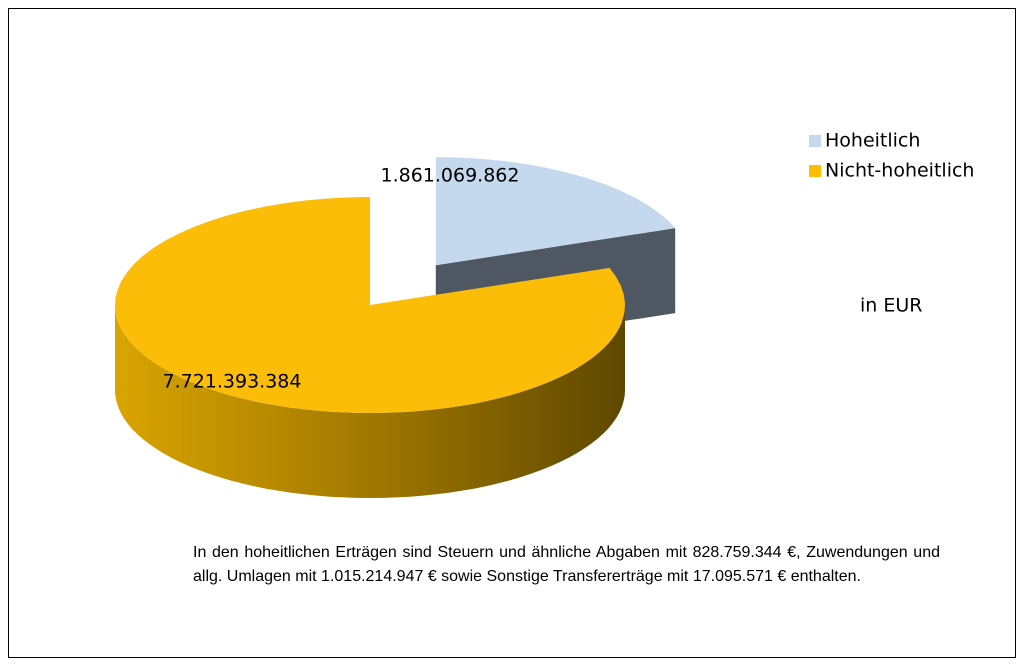 The width and height of the screenshot is (1024, 666). I want to click on legend-label: Hoheitlich, so click(872, 141).